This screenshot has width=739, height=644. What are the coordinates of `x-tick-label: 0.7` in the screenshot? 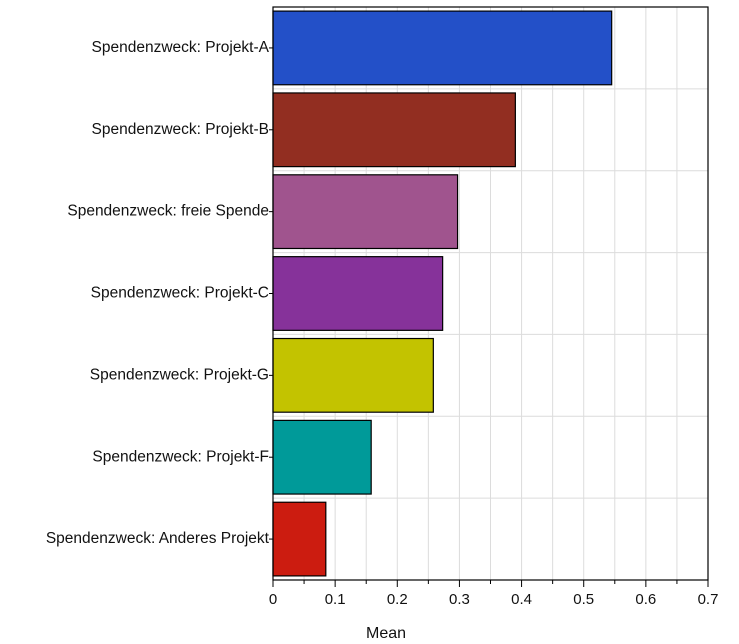 It's located at (708, 599).